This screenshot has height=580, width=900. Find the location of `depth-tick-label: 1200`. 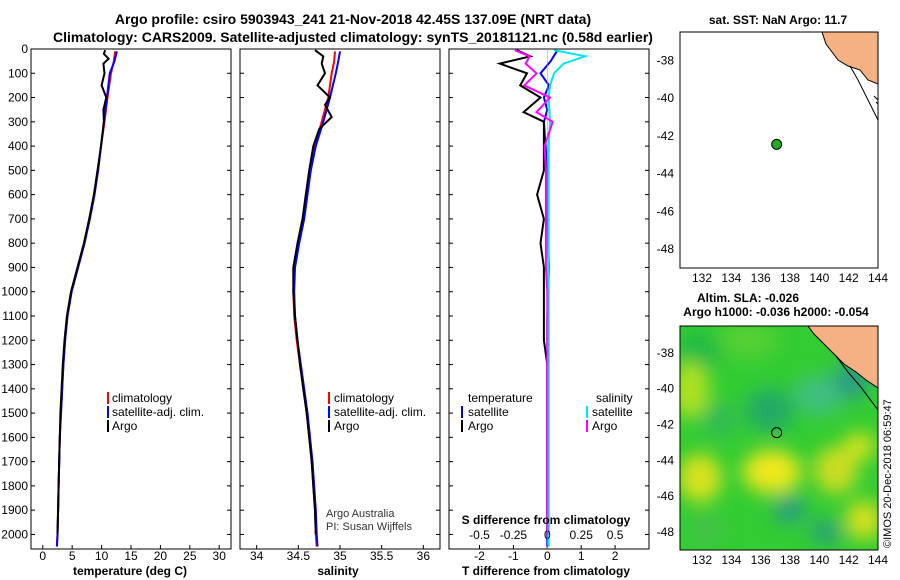

depth-tick-label: 1200 is located at coordinates (14, 340).